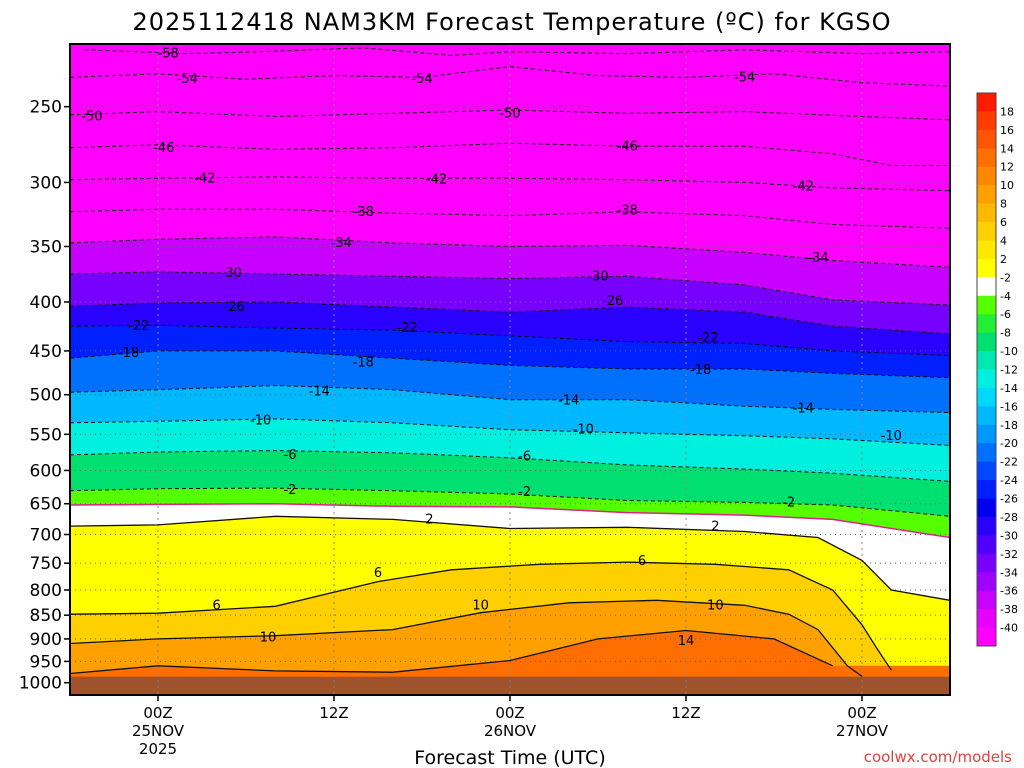 The height and width of the screenshot is (768, 1024). Describe the element at coordinates (46, 505) in the screenshot. I see `y-tick-label: 650` at that location.